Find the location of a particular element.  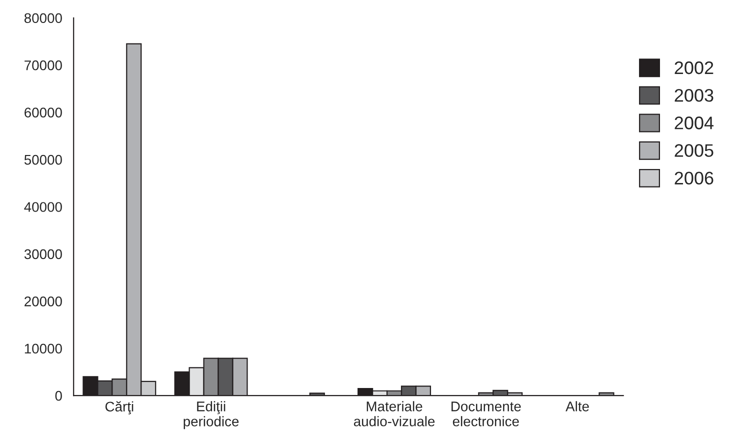

x-tick-label: Documente electronice is located at coordinates (486, 414).